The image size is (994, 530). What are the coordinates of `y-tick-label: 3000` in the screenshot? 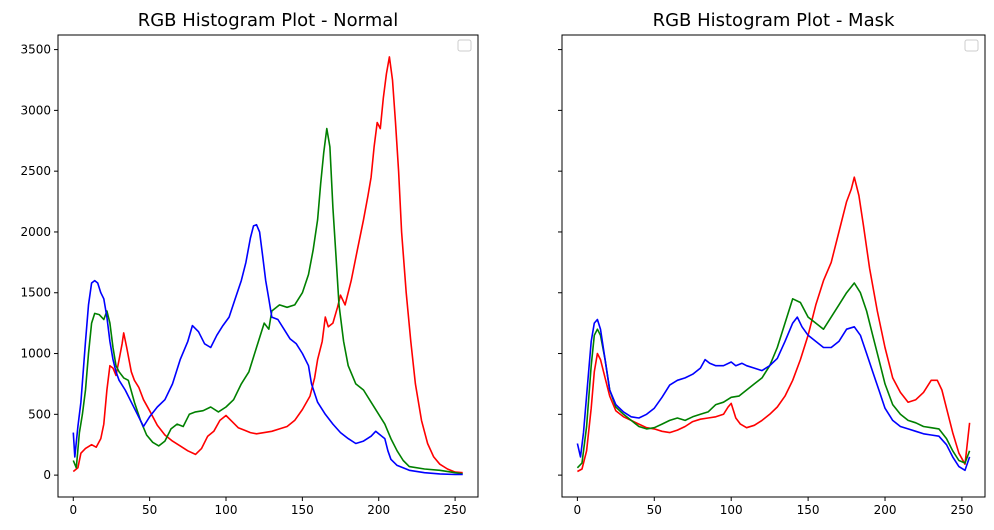 It's located at (35, 110).